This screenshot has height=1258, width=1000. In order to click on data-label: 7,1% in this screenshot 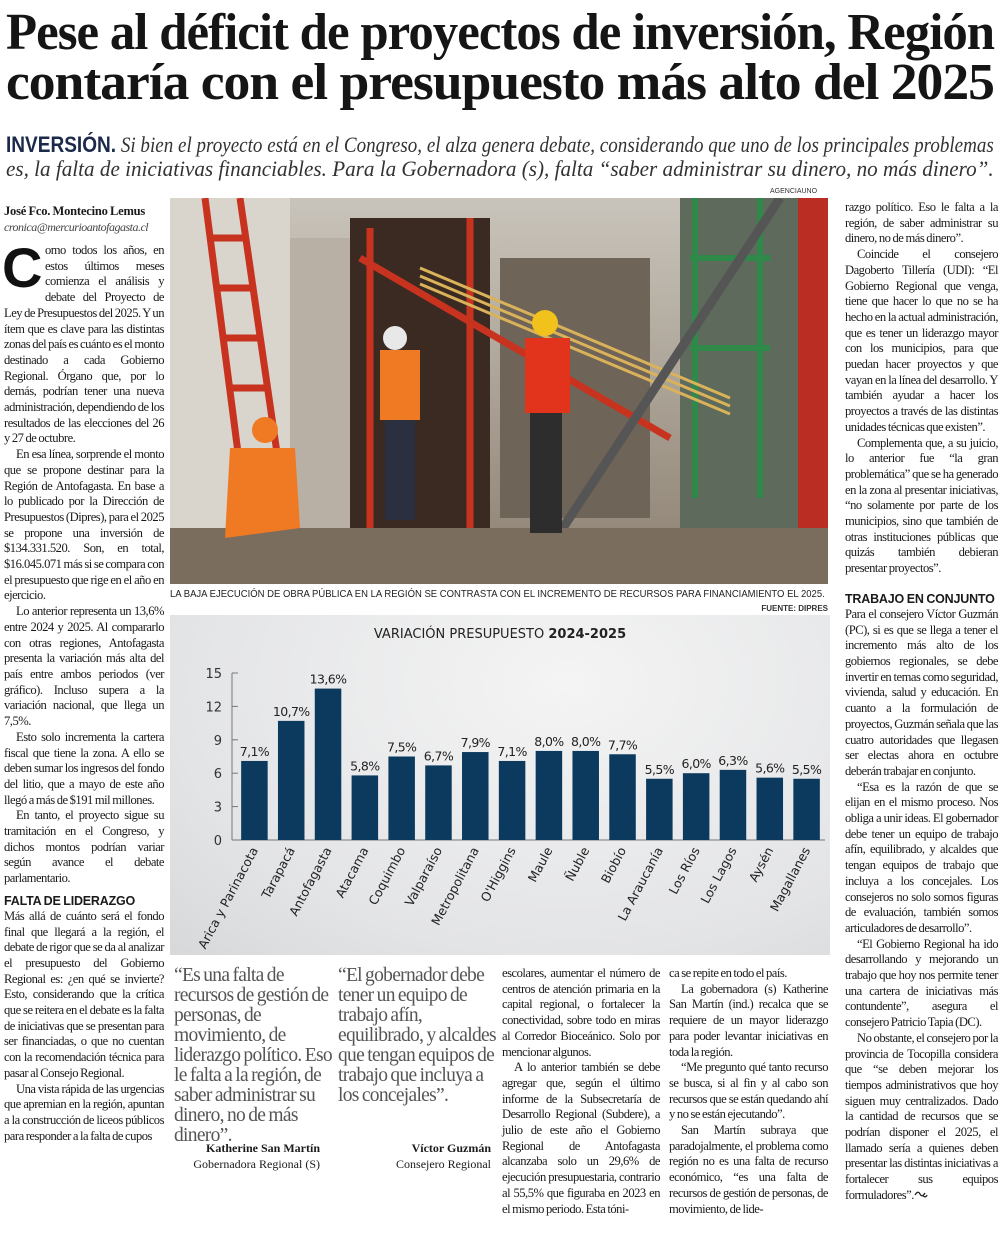, I will do `click(512, 751)`.